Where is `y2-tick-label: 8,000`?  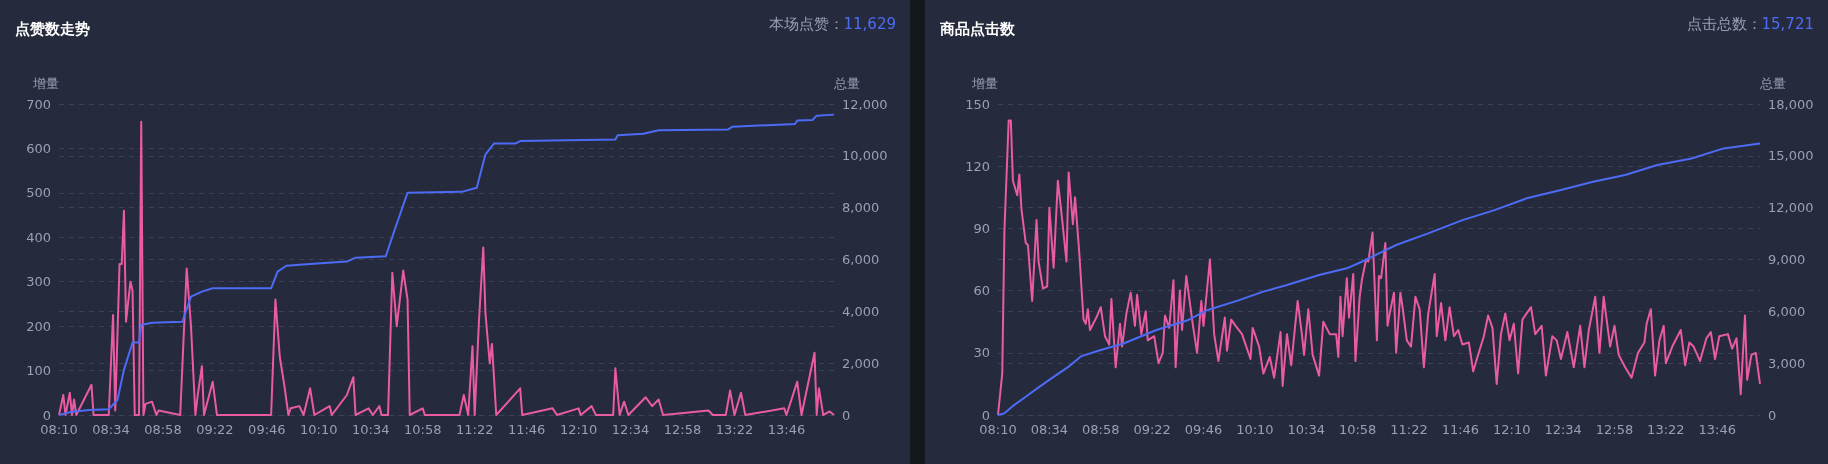
y2-tick-label: 8,000 is located at coordinates (861, 208).